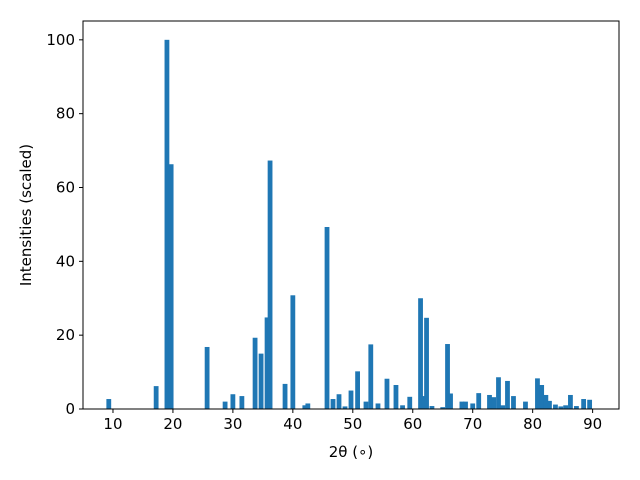  What do you see at coordinates (292, 424) in the screenshot?
I see `x-tick-label: 40` at bounding box center [292, 424].